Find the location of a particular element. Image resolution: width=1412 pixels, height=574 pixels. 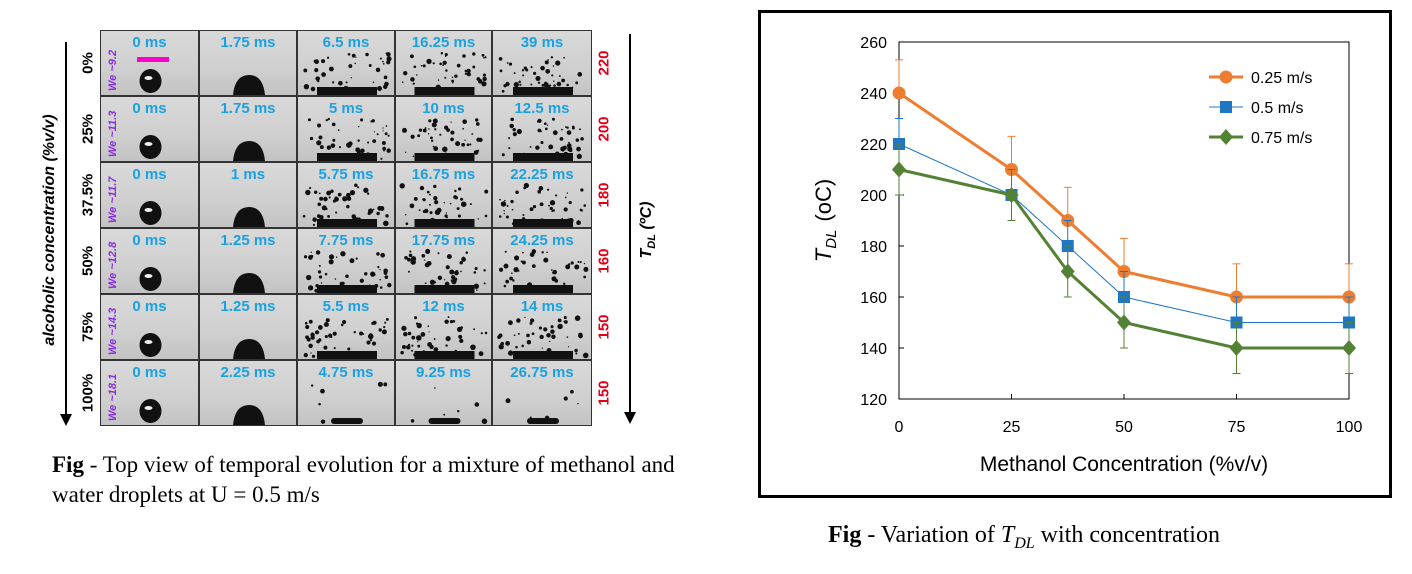

droplet-frame: 14 ms is located at coordinates (542, 327).